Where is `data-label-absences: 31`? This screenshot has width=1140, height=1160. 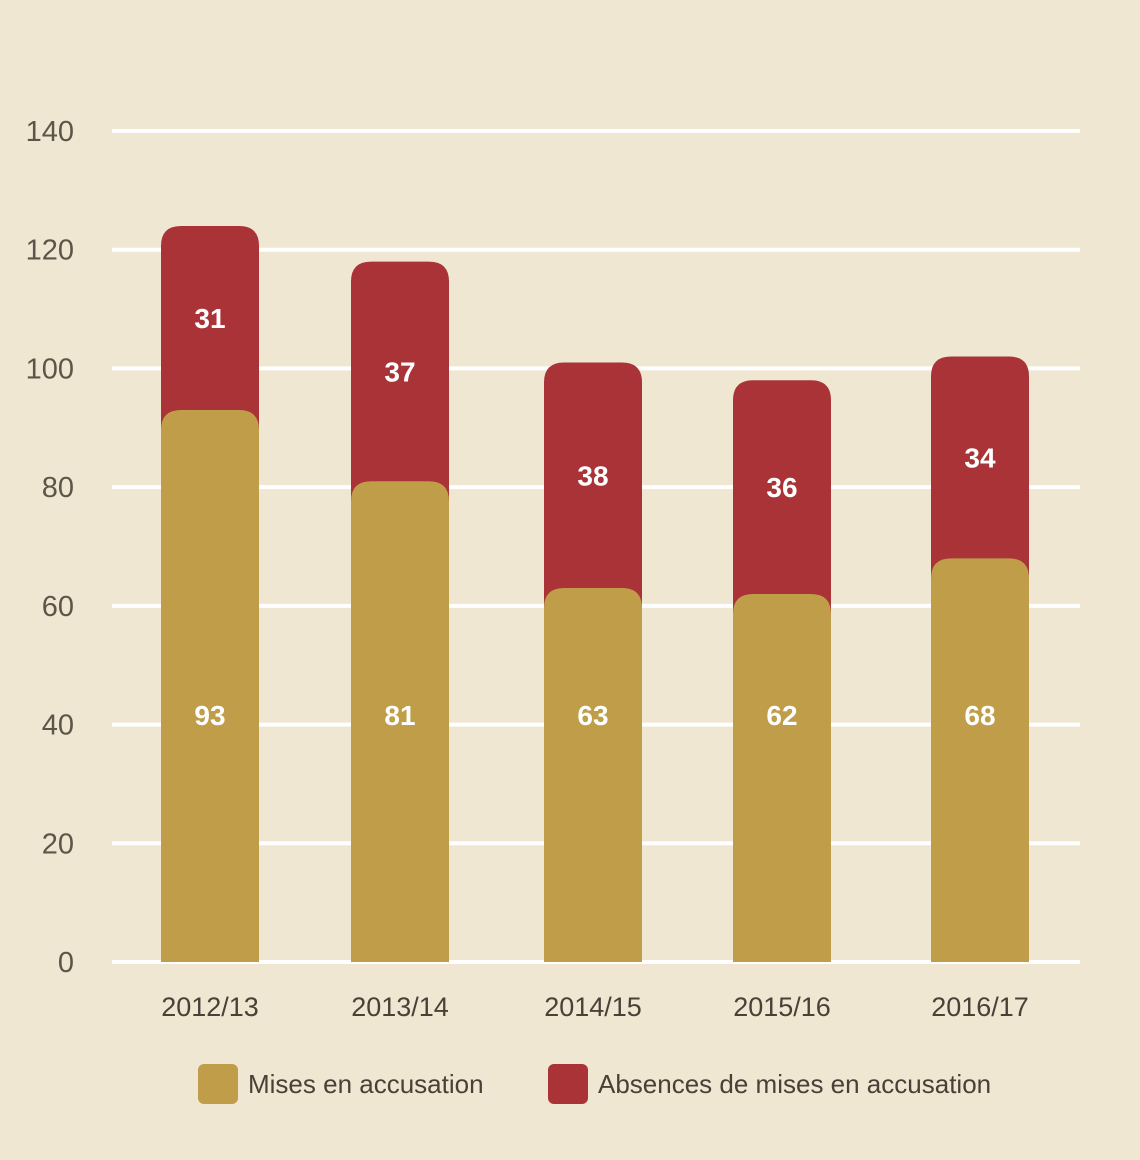 data-label-absences: 31 is located at coordinates (209, 318).